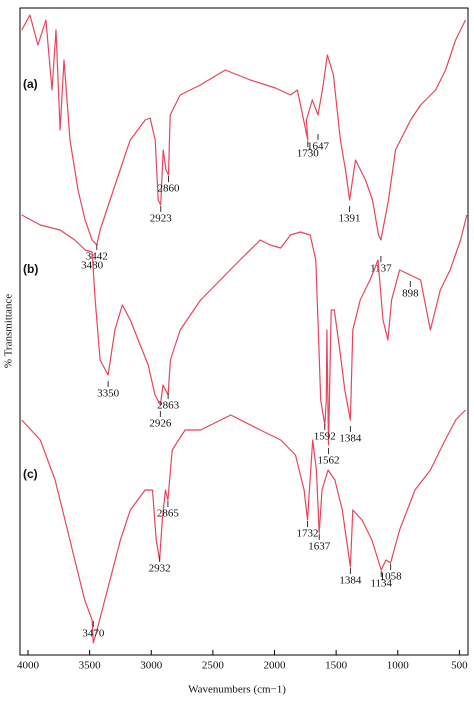 The width and height of the screenshot is (474, 701). What do you see at coordinates (350, 219) in the screenshot?
I see `peak-label: 1391` at bounding box center [350, 219].